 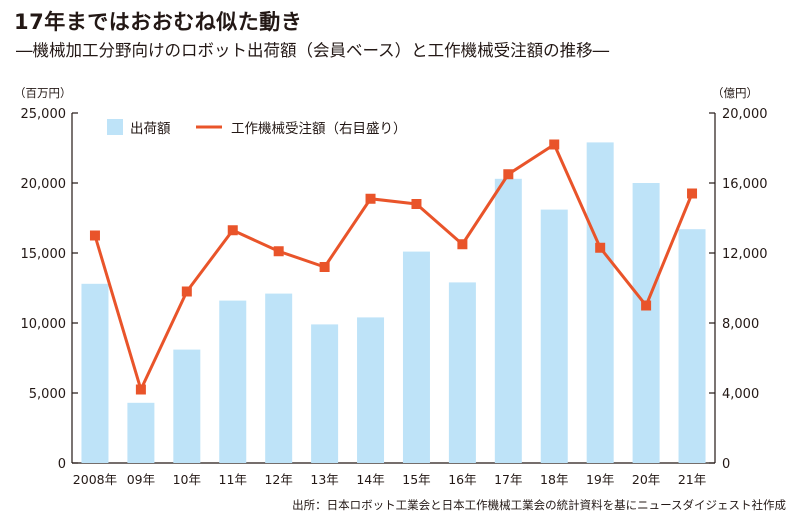 What do you see at coordinates (158, 22) in the screenshot?
I see `chart-title: 17年まではおおむね似た動き` at bounding box center [158, 22].